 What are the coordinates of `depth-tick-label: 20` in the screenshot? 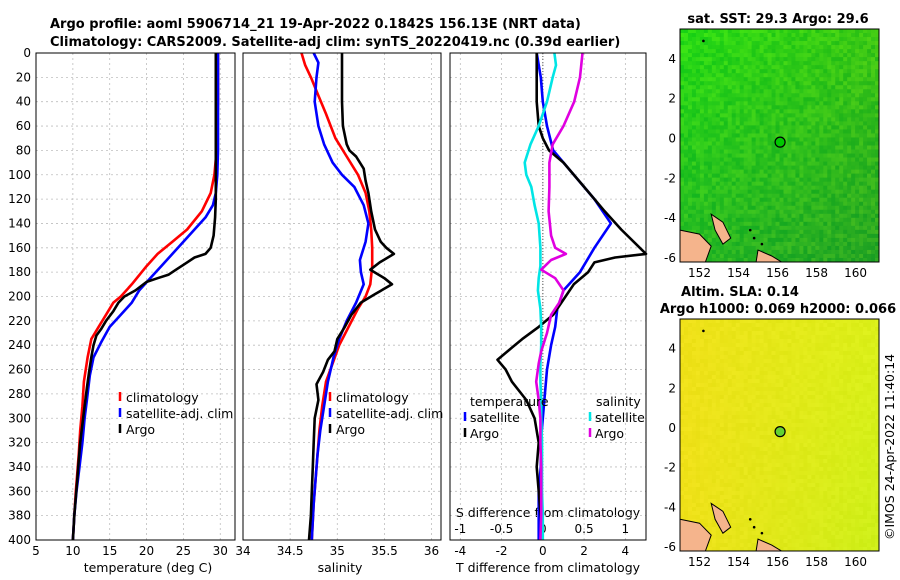 It's located at (23, 77).